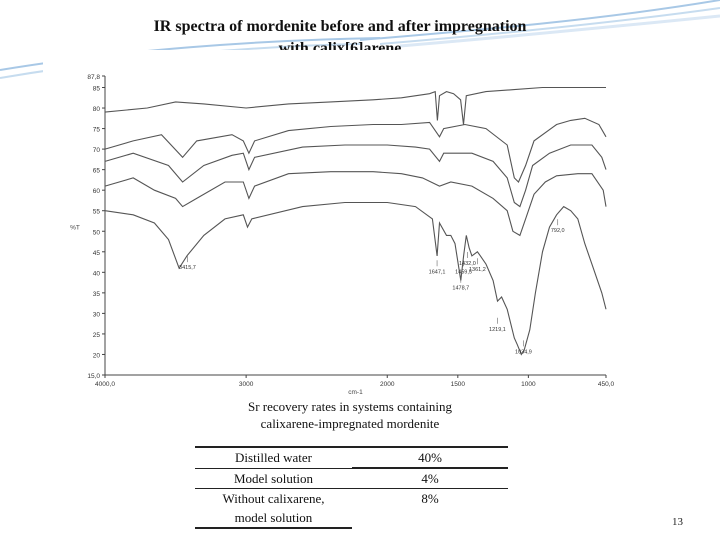 This screenshot has height=540, width=720. What do you see at coordinates (350, 423) in the screenshot?
I see `table-caption-line2: calixarene-impregnated mordenite` at bounding box center [350, 423].